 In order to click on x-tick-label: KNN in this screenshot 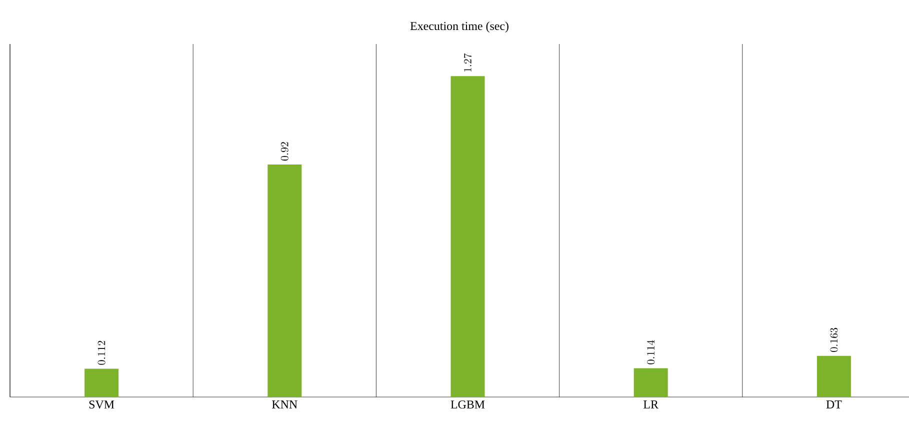, I will do `click(285, 404)`.